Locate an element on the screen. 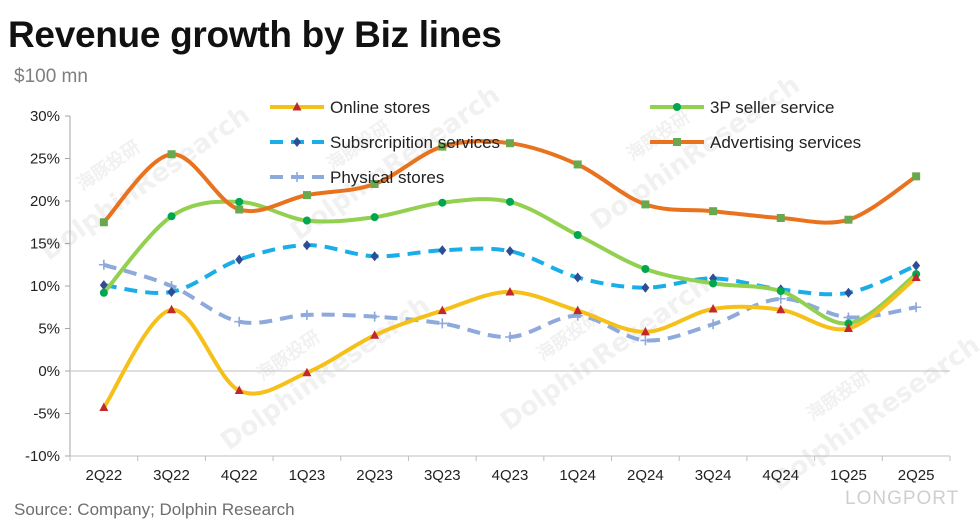 This screenshot has width=980, height=526. legend-label: Physical stores is located at coordinates (387, 177).